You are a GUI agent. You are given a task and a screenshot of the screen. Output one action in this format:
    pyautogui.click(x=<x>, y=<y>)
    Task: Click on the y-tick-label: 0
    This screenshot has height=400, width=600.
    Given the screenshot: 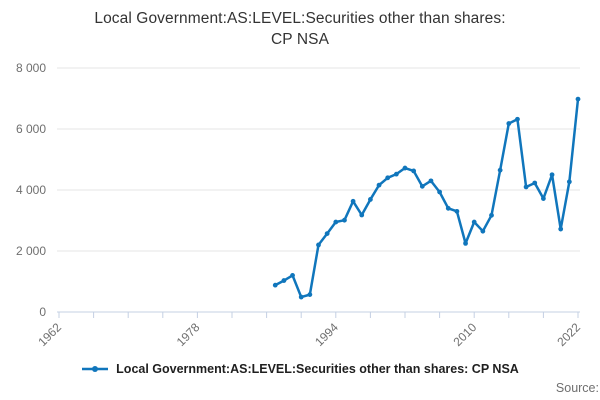 What is the action you would take?
    pyautogui.click(x=42, y=312)
    